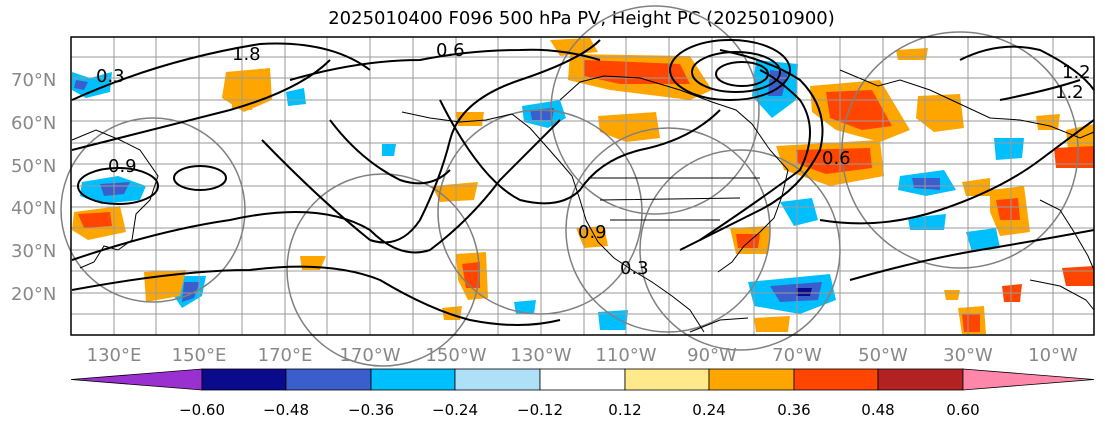 Image resolution: width=1105 pixels, height=429 pixels. Describe the element at coordinates (962, 410) in the screenshot. I see `colorbar-tick-label: 0.60` at that location.